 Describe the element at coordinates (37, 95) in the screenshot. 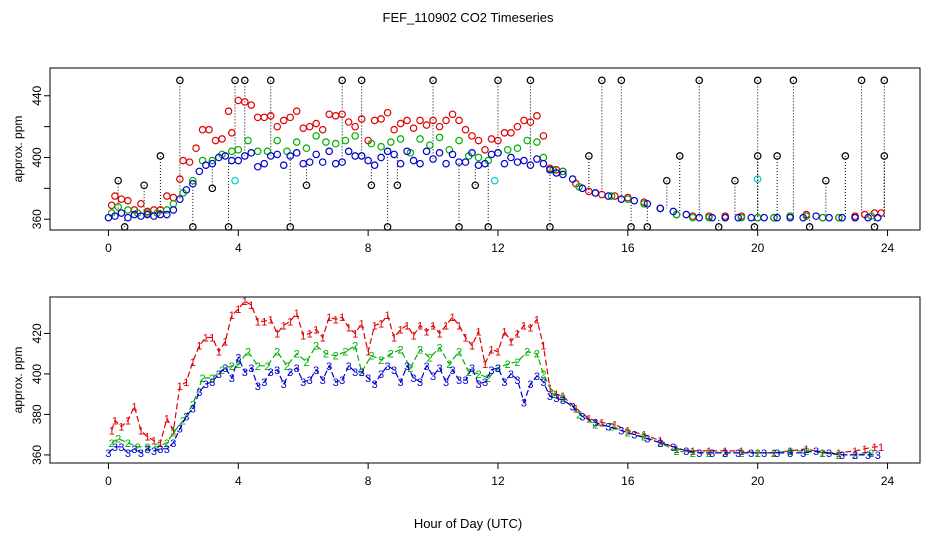

I see `y-tick-label: 440` at that location.